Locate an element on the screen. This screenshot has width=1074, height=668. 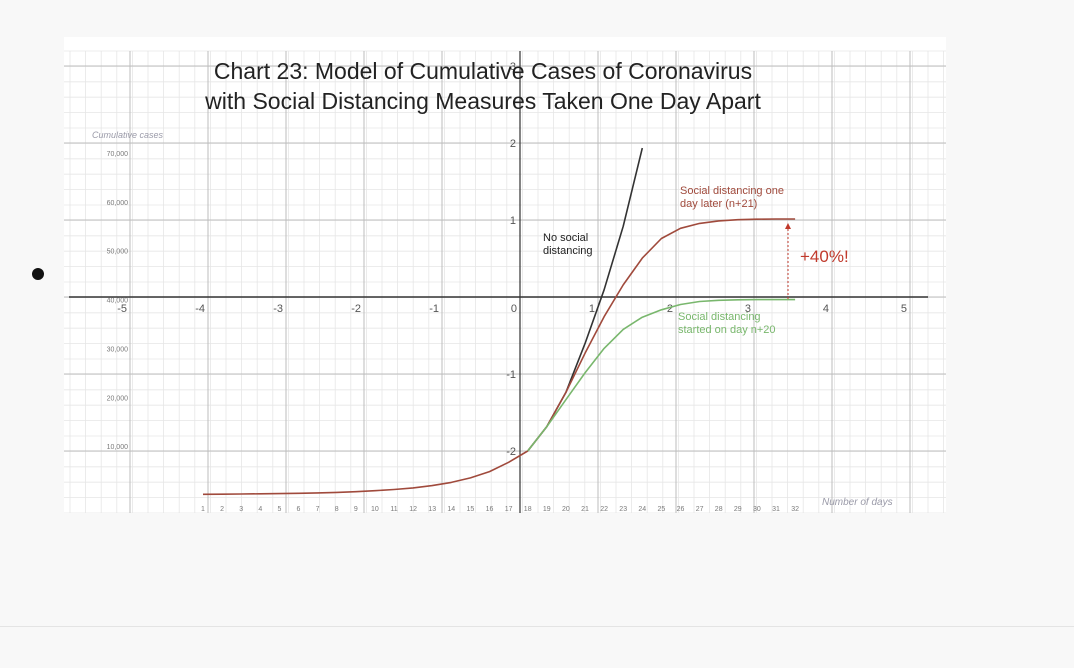
x-tick-label: 18 is located at coordinates (528, 509).